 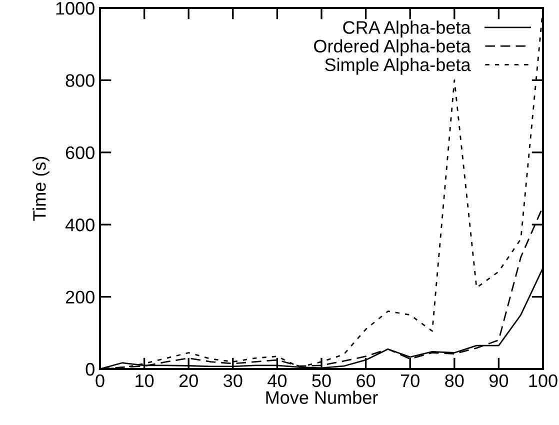 What do you see at coordinates (100, 381) in the screenshot?
I see `x-tick-label: 0` at bounding box center [100, 381].